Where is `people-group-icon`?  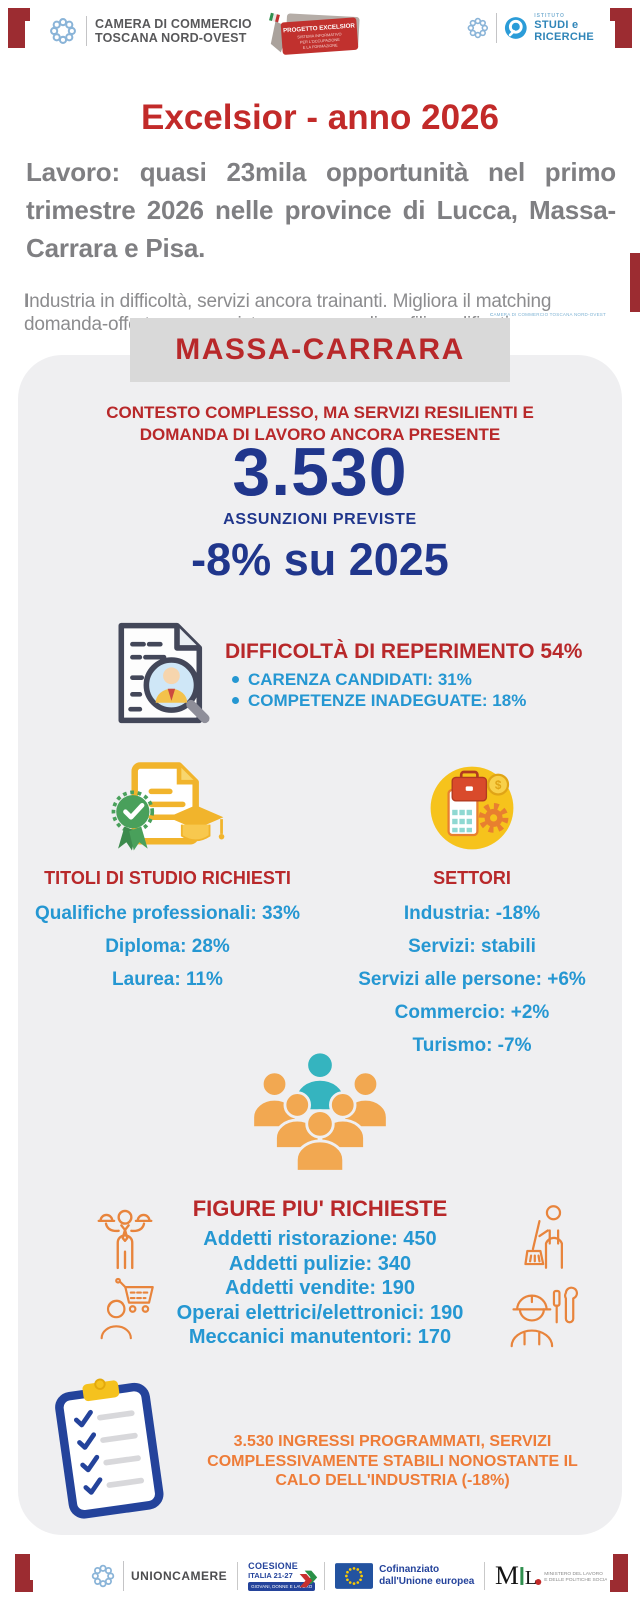
people-group-icon is located at coordinates (320, 1115).